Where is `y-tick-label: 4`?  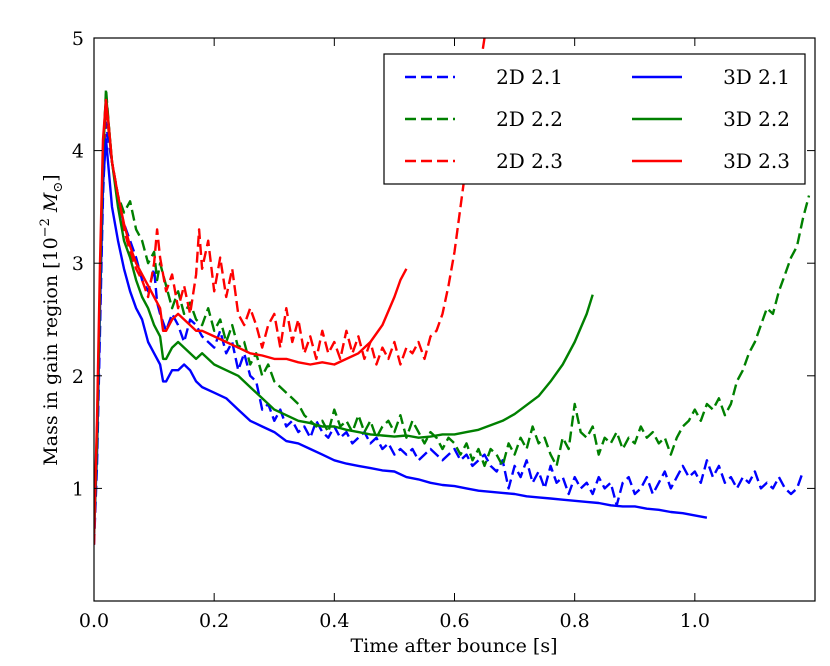 y-tick-label: 4 is located at coordinates (78, 152).